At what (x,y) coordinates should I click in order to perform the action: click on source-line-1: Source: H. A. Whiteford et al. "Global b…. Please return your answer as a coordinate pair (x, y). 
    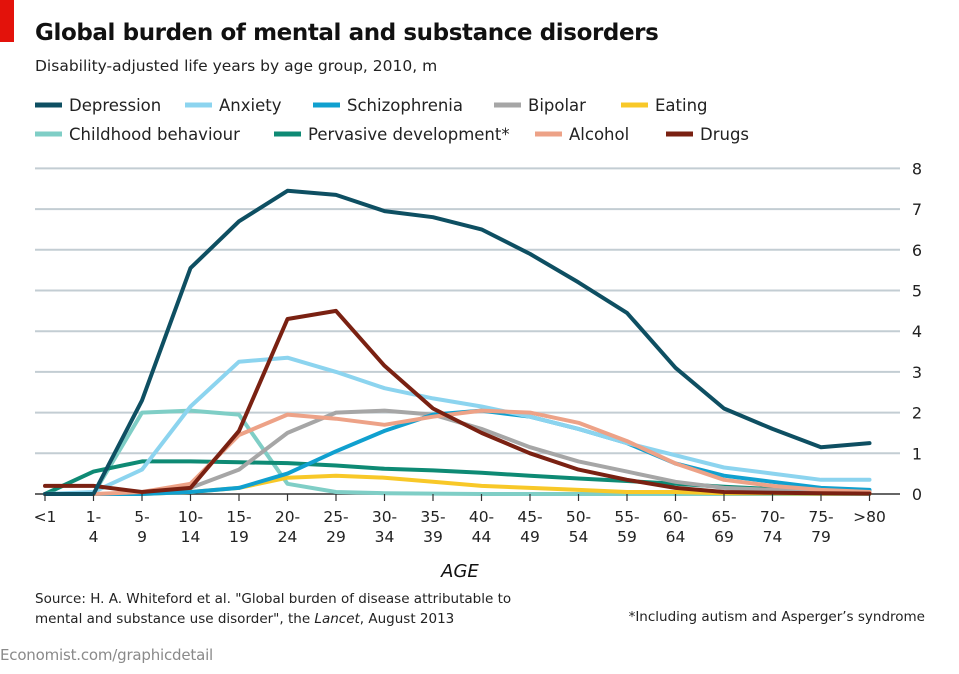
    Looking at the image, I should click on (273, 599).